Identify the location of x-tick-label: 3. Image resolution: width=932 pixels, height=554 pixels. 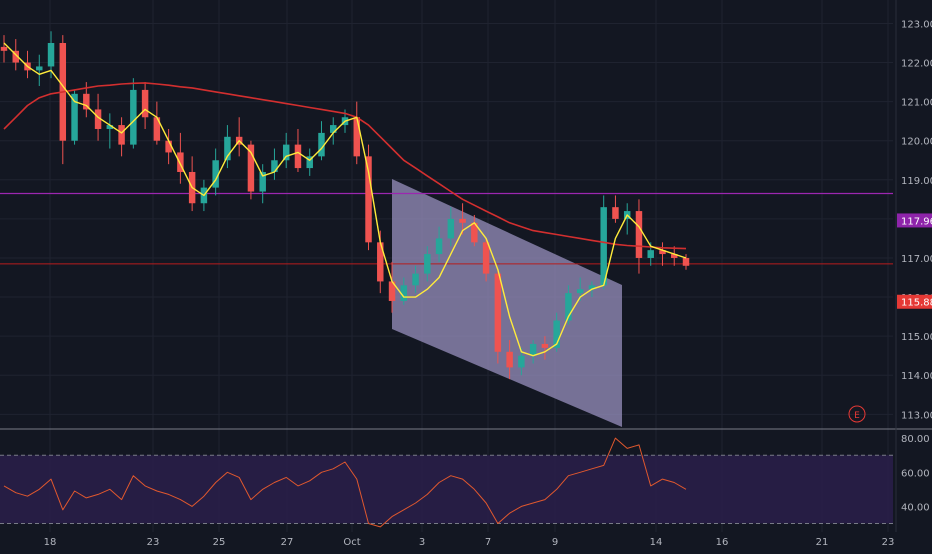
(422, 542).